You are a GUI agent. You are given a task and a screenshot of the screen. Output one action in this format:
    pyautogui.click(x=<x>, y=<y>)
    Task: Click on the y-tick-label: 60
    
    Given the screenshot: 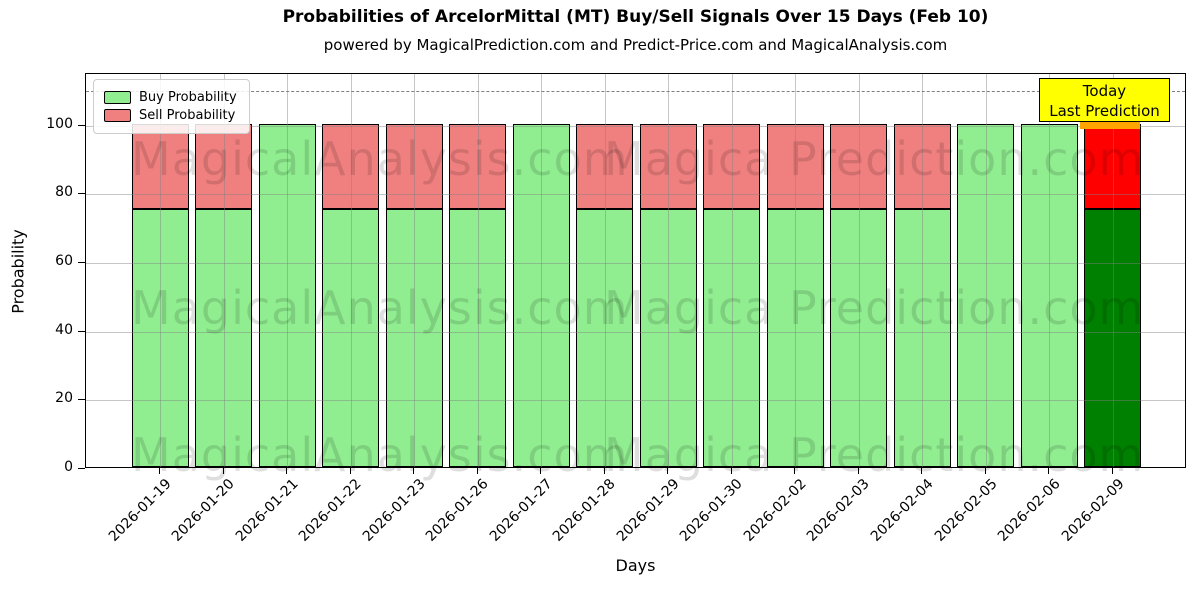 What is the action you would take?
    pyautogui.click(x=64, y=260)
    